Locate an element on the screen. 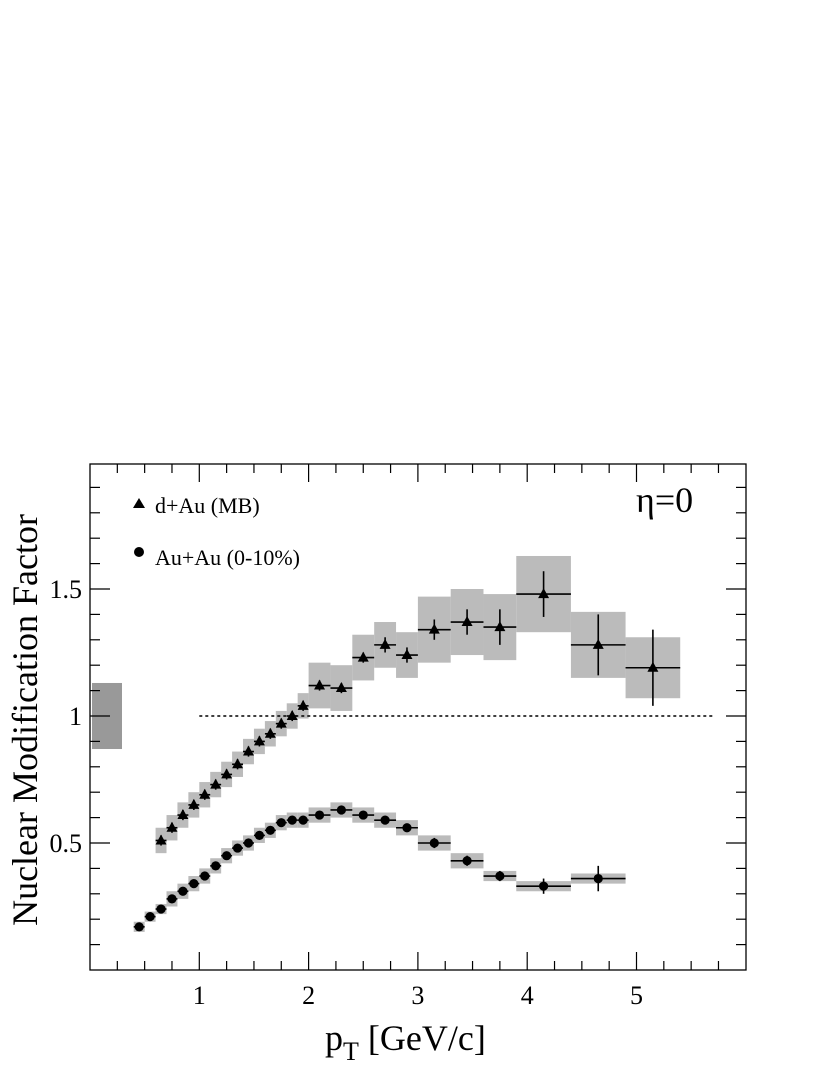 The width and height of the screenshot is (830, 1075). y-axis-title: Nuclear Modification Factor is located at coordinates (25, 720).